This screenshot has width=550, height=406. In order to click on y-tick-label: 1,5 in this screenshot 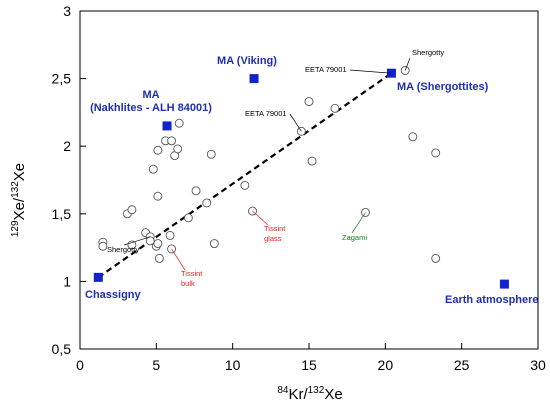, I will do `click(62, 214)`.